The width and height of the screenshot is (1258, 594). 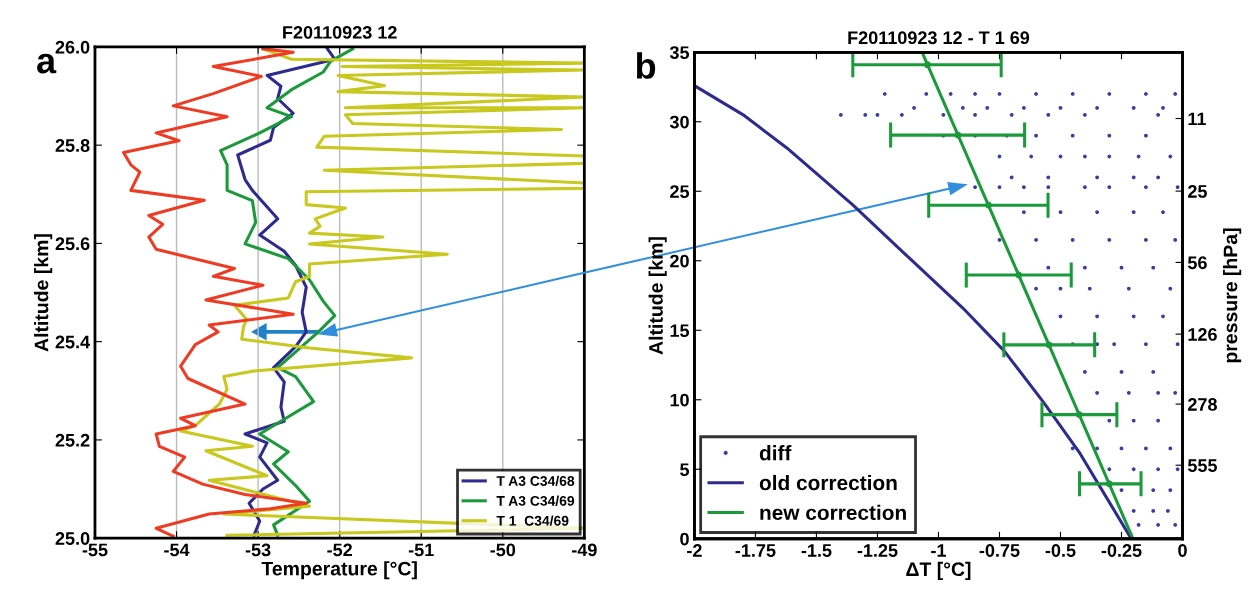 I want to click on x-tick-label: -49, so click(x=584, y=550).